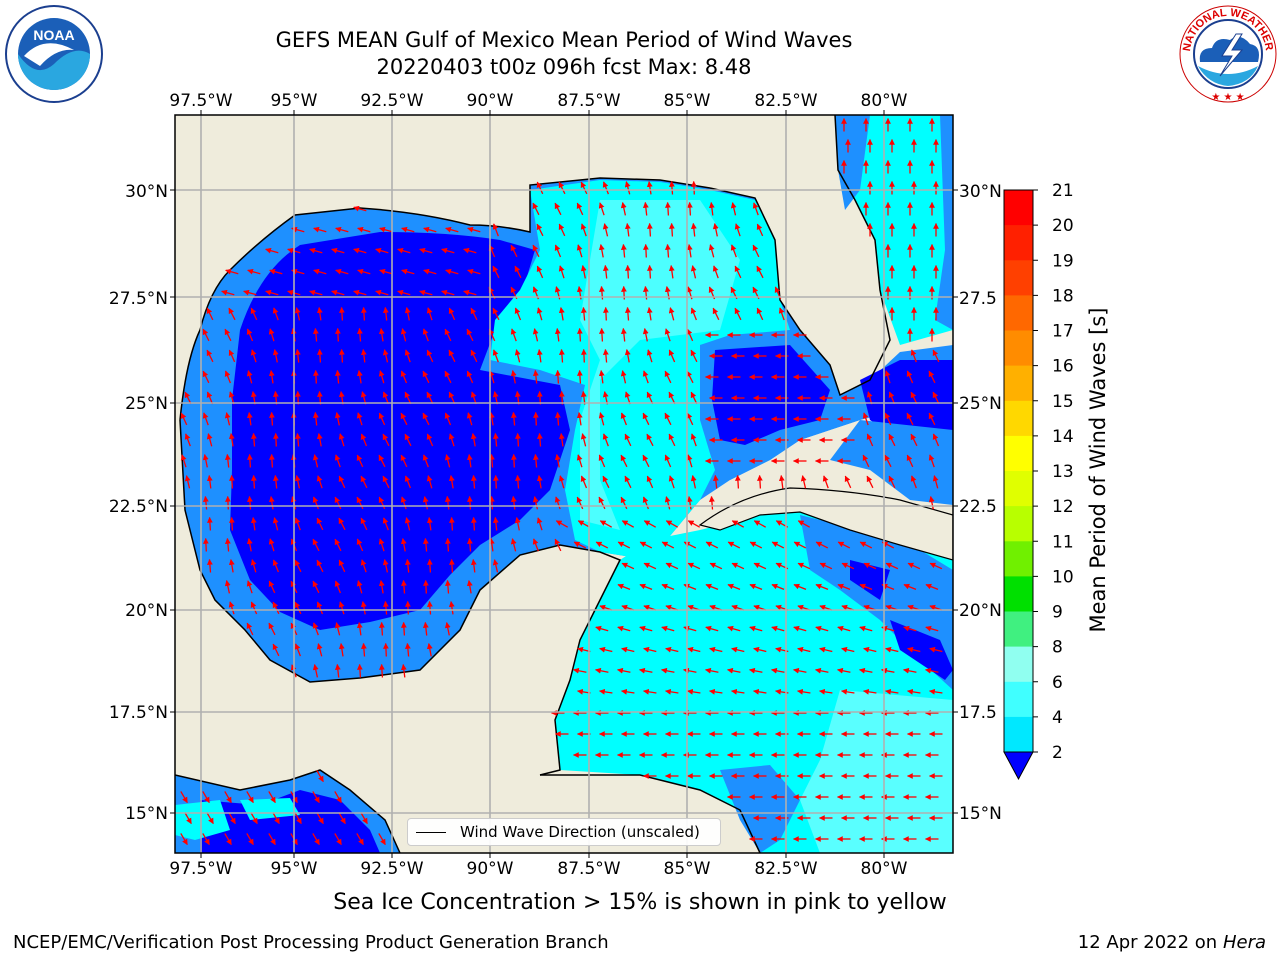 The image size is (1280, 960). Describe the element at coordinates (978, 507) in the screenshot. I see `lat-label-right-3: 22.5` at that location.